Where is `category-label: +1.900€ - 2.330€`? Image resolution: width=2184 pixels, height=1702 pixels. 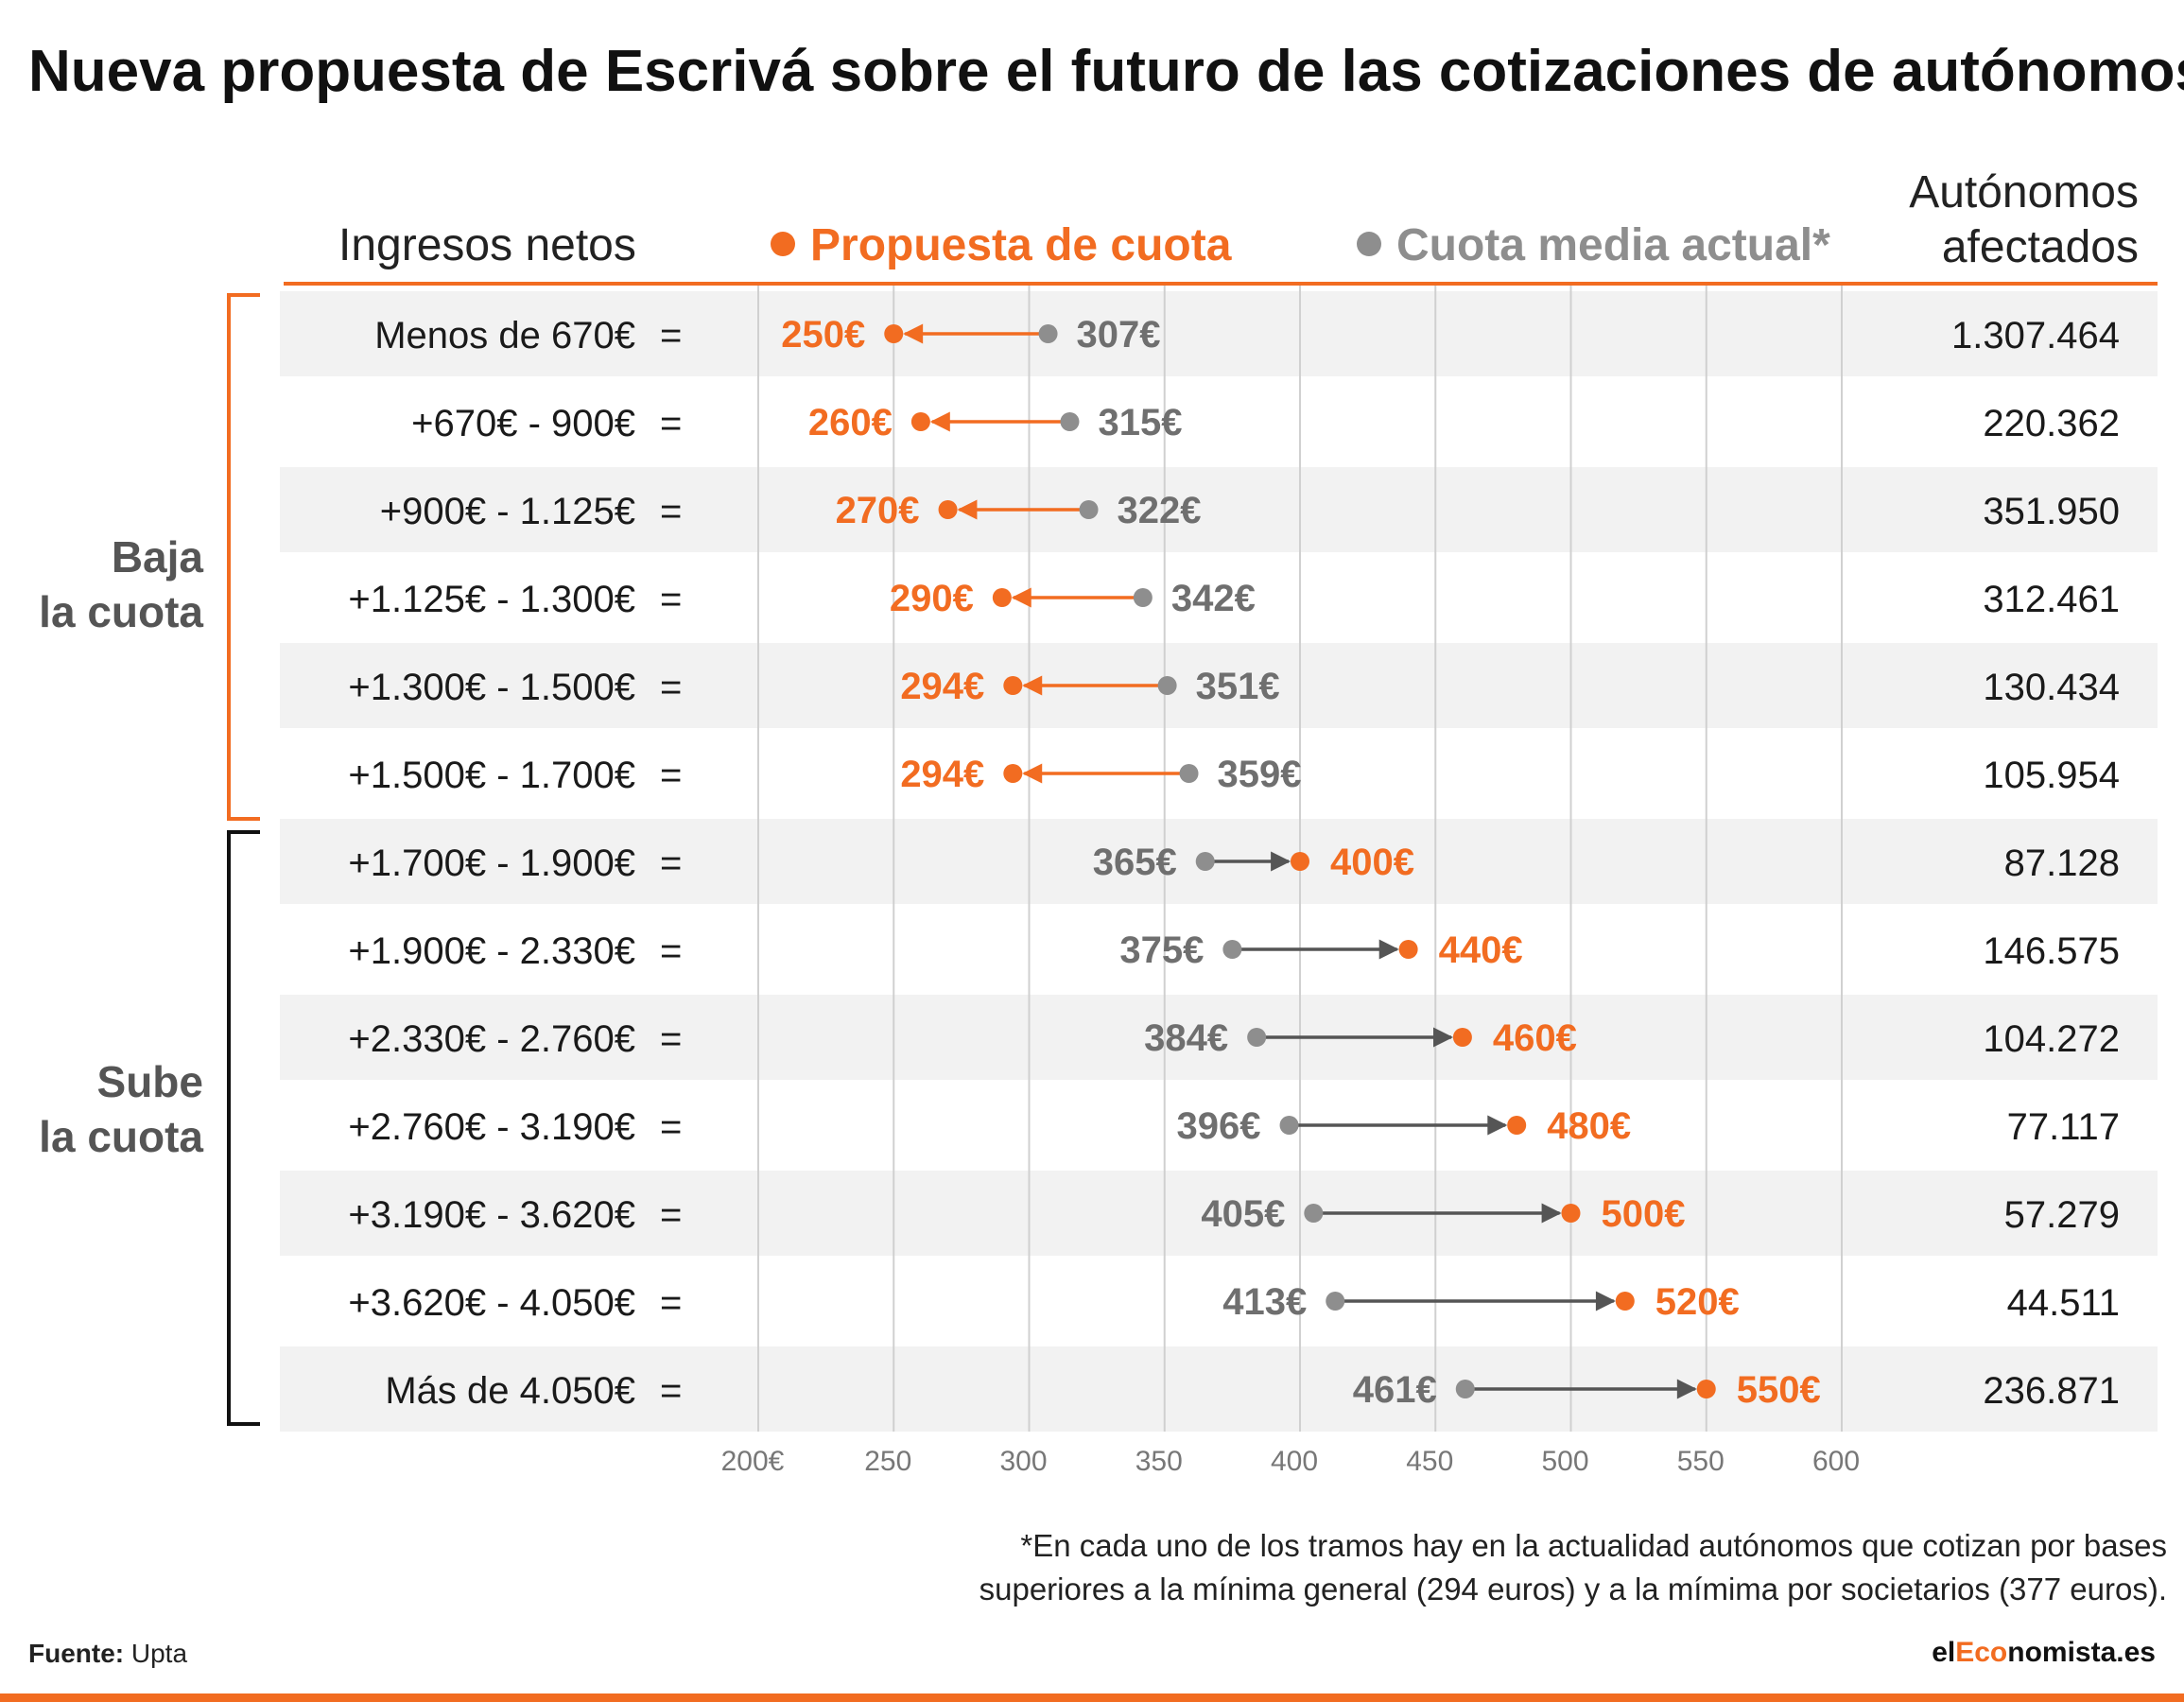
category-label: +1.900€ - 2.330€ is located at coordinates (492, 951).